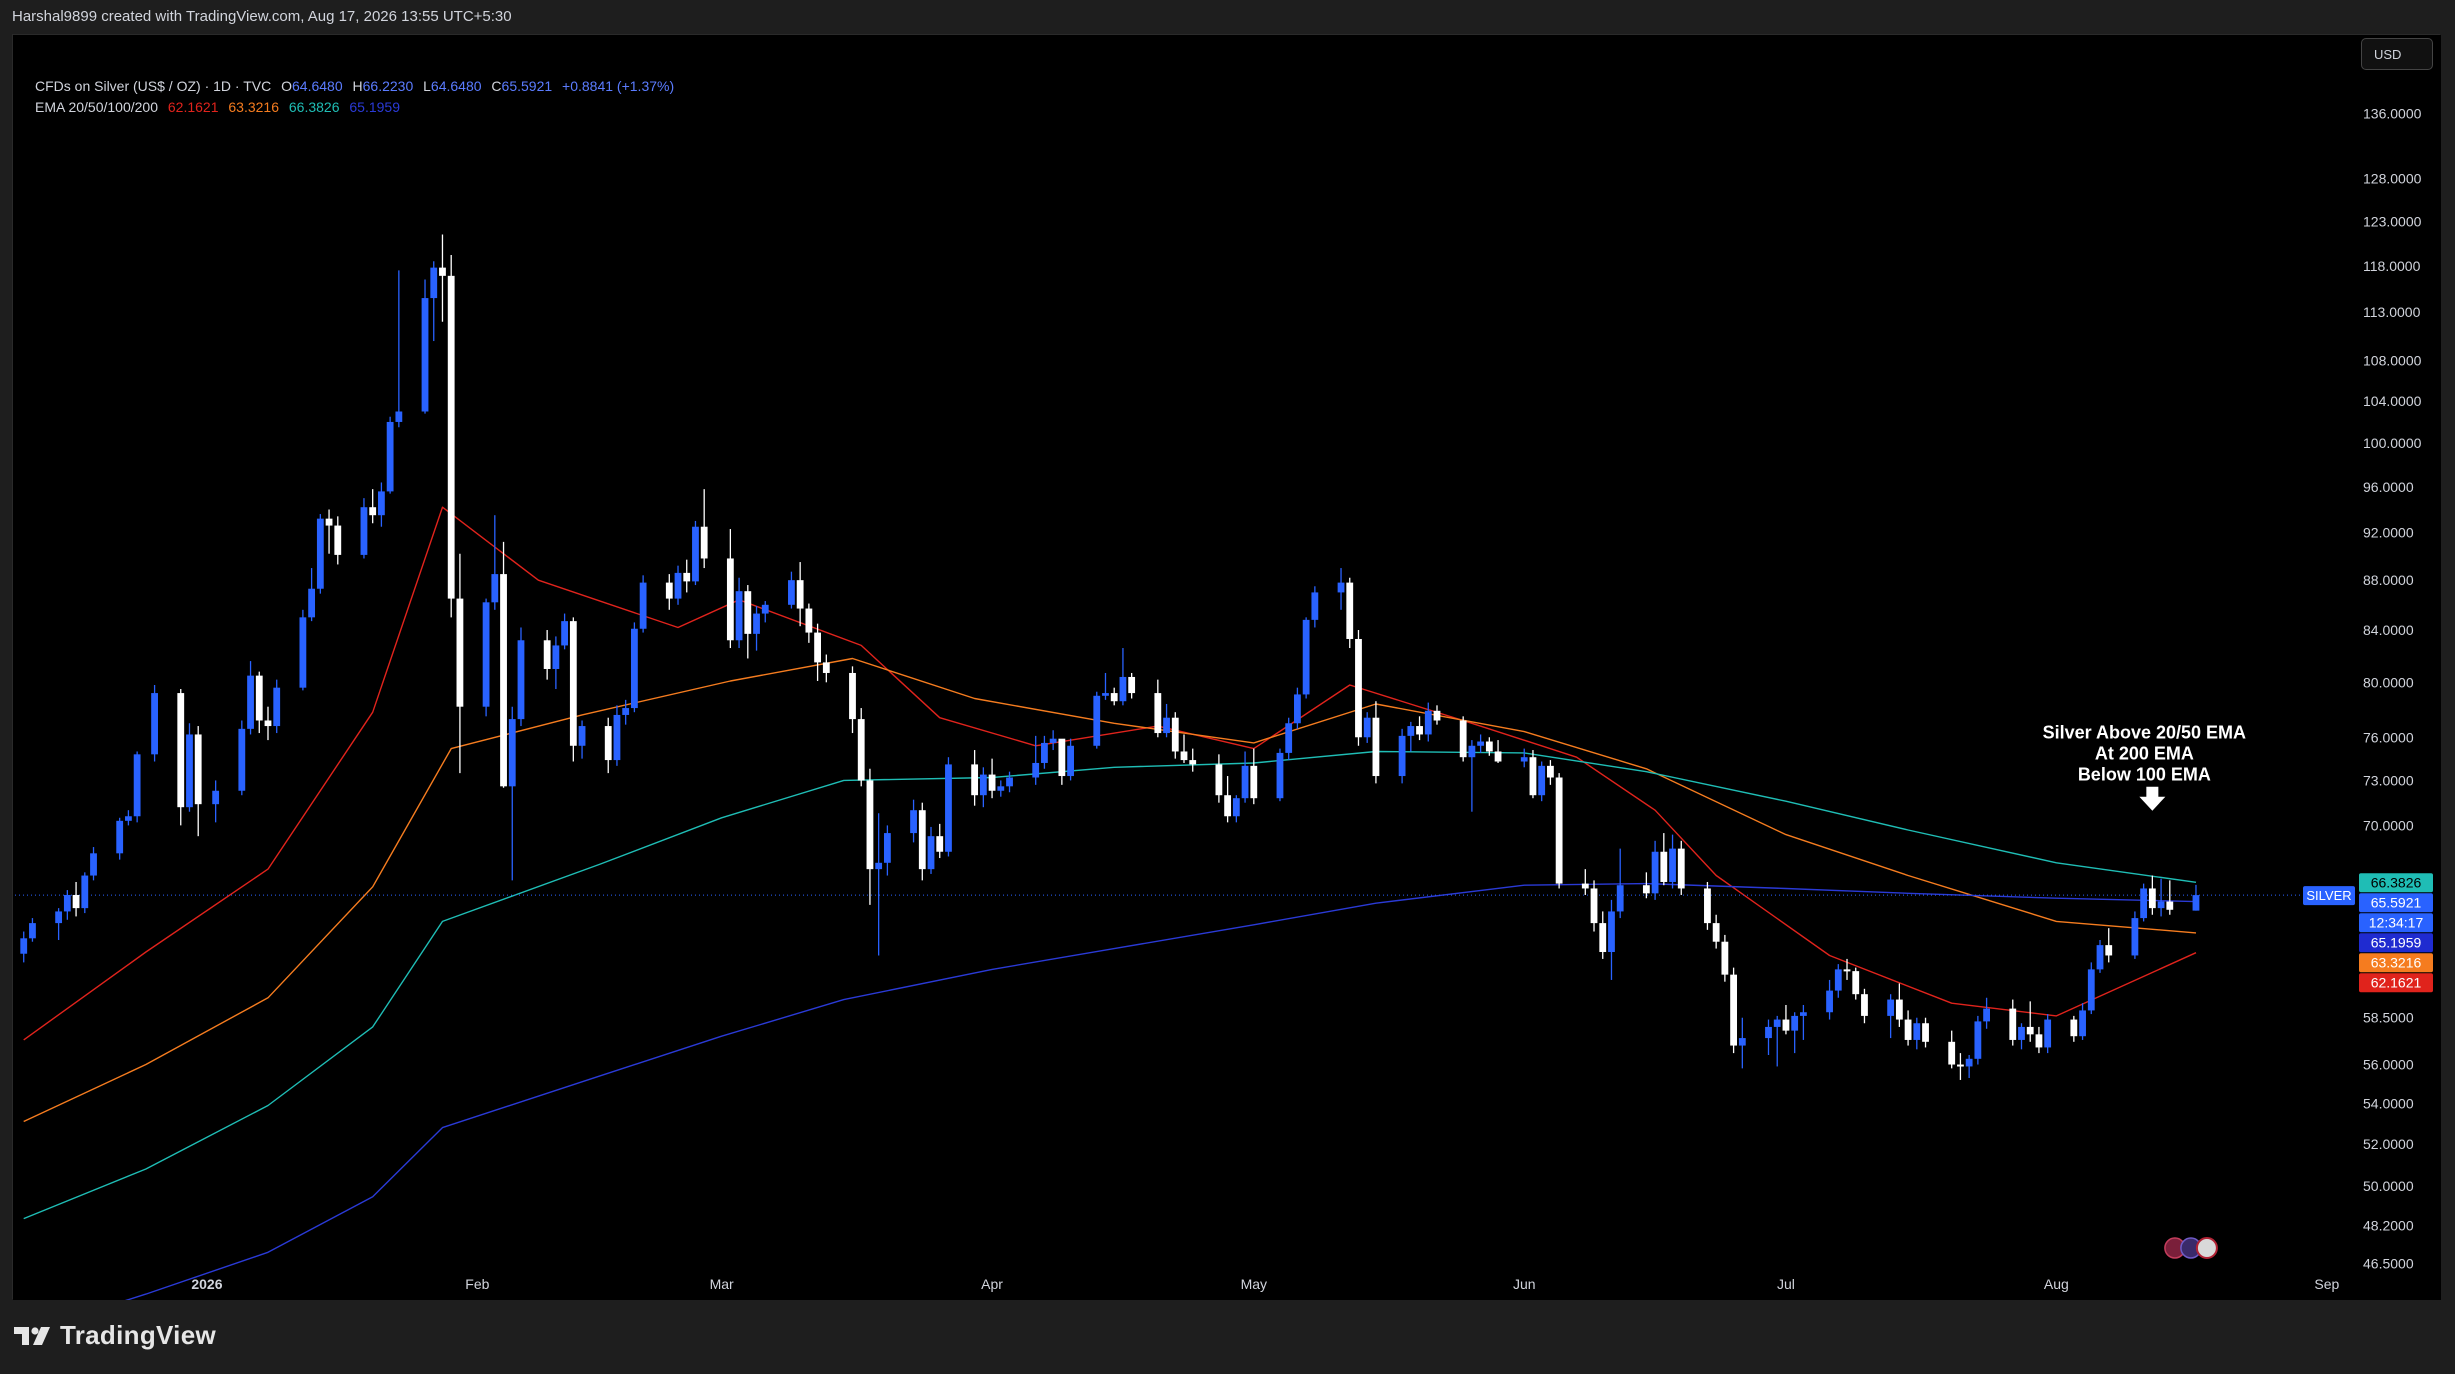 The height and width of the screenshot is (1374, 2455). Describe the element at coordinates (153, 86) in the screenshot. I see `symbol-title: CFDs on Silver (US$ / OZ) · 1D · TVC` at that location.